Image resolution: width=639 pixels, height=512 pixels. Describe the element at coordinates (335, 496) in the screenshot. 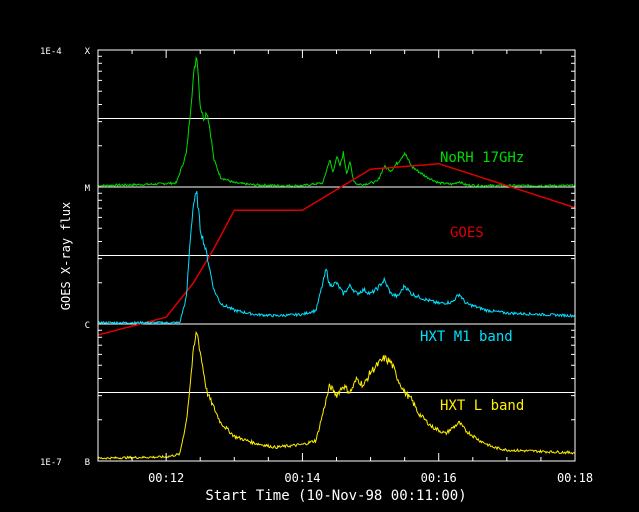

I see `x-axis-label: Start Time (10-Nov-98 00:11:00)` at that location.